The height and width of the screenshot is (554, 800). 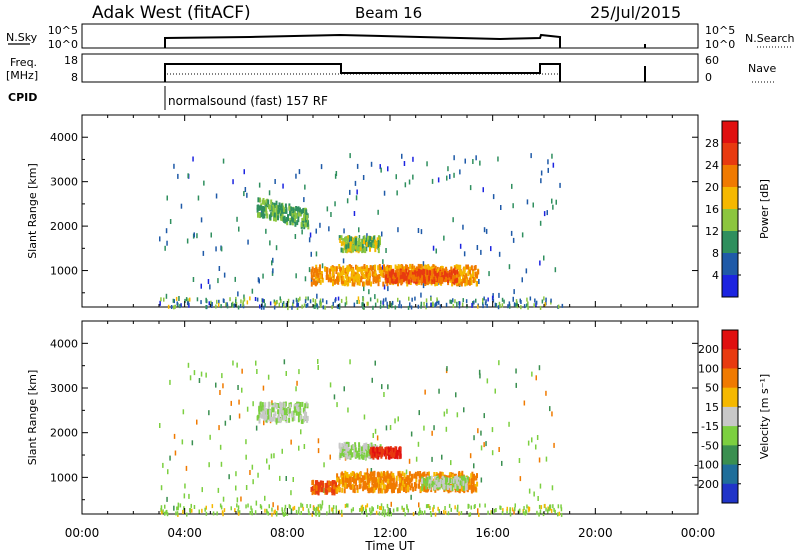 What do you see at coordinates (22, 75) in the screenshot?
I see `freq-unit-label: [MHz]` at bounding box center [22, 75].